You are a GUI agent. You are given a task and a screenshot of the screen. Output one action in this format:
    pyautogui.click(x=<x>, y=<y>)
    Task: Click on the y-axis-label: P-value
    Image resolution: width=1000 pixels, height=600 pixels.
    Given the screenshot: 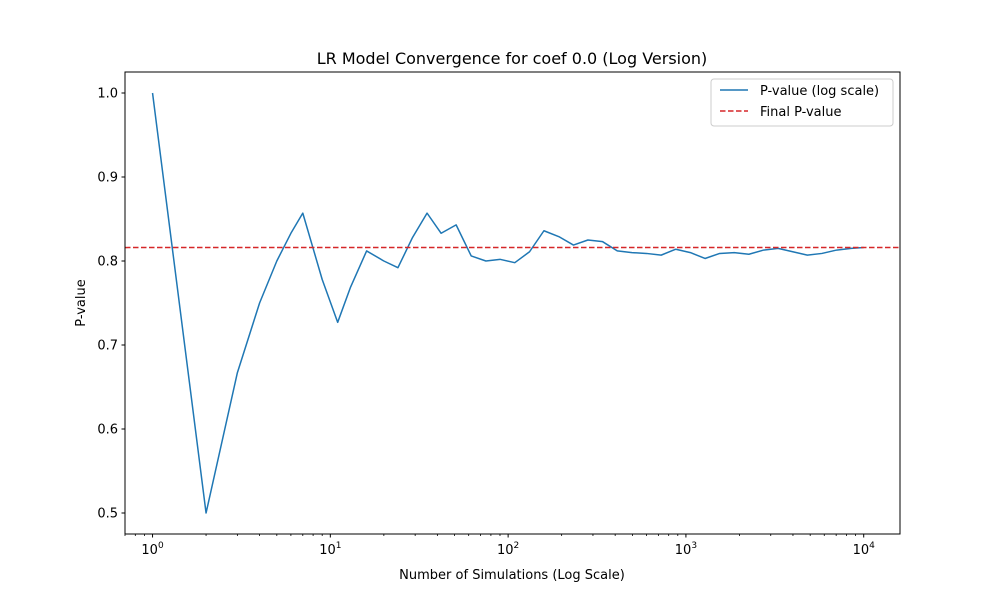 What is the action you would take?
    pyautogui.click(x=81, y=302)
    